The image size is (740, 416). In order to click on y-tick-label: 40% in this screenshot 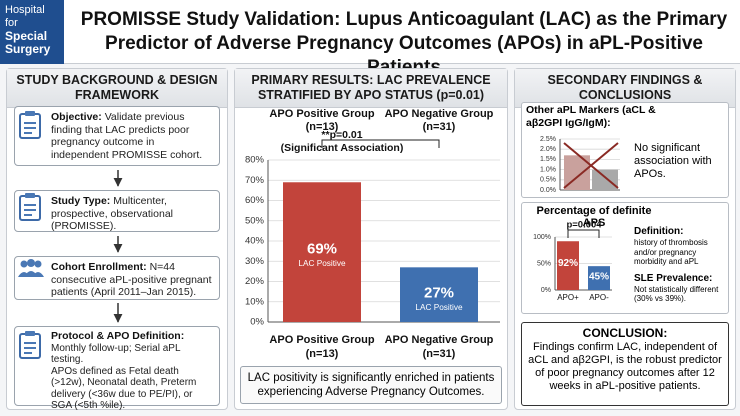, I will do `click(255, 241)`.